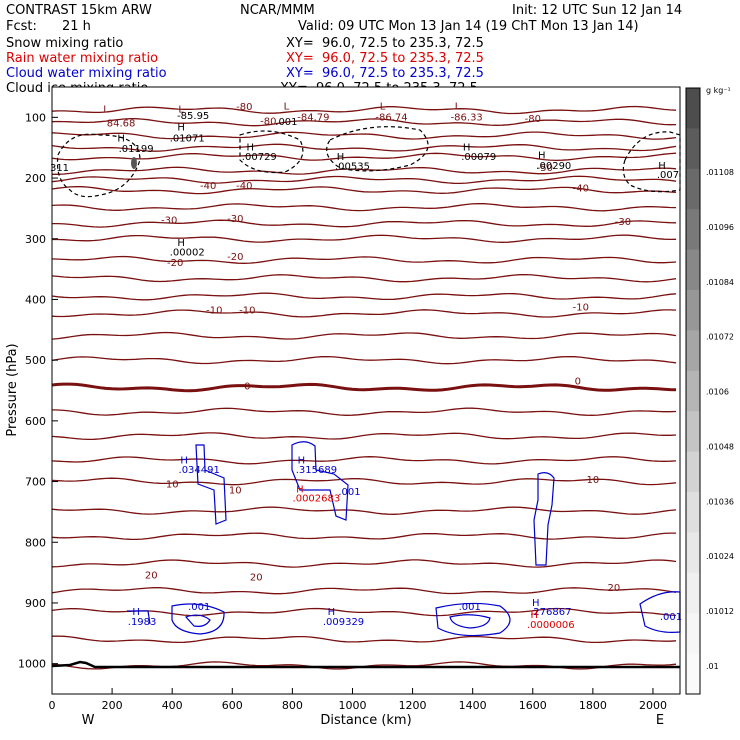  What do you see at coordinates (581, 188) in the screenshot?
I see `contour-label-5: -40` at bounding box center [581, 188].